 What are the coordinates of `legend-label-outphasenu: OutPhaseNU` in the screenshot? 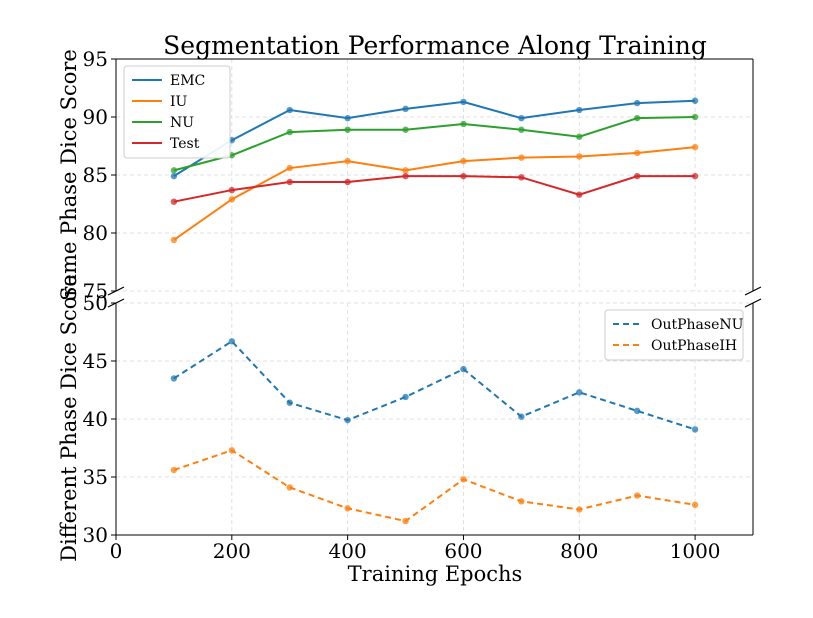 It's located at (697, 325).